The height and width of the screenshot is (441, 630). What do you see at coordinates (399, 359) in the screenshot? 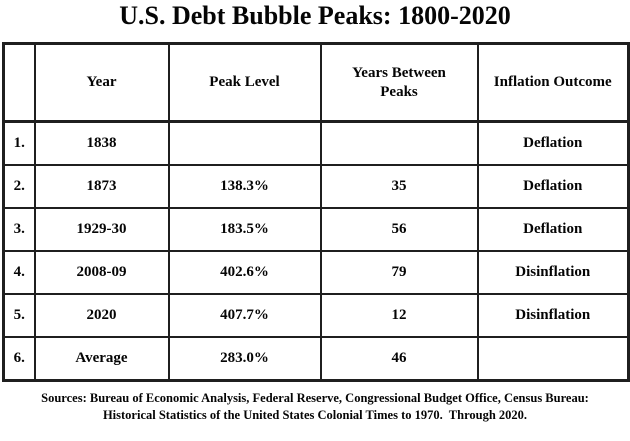
I see `cell-years-between: 46` at bounding box center [399, 359].